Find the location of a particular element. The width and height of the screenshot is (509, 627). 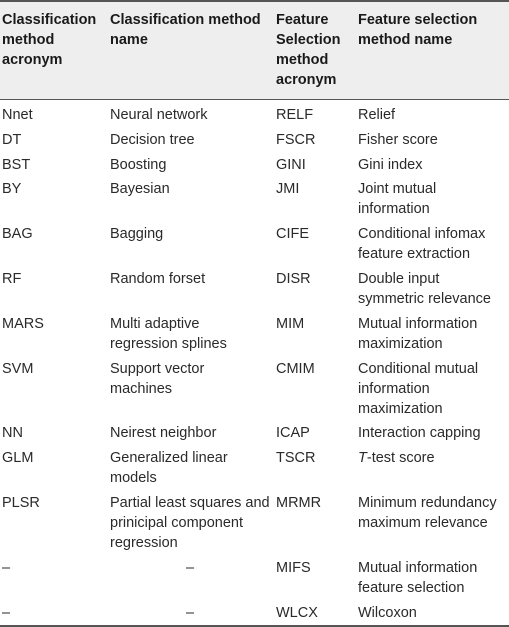

table-row: Nnet Neural network RELF Relief is located at coordinates (254, 114).